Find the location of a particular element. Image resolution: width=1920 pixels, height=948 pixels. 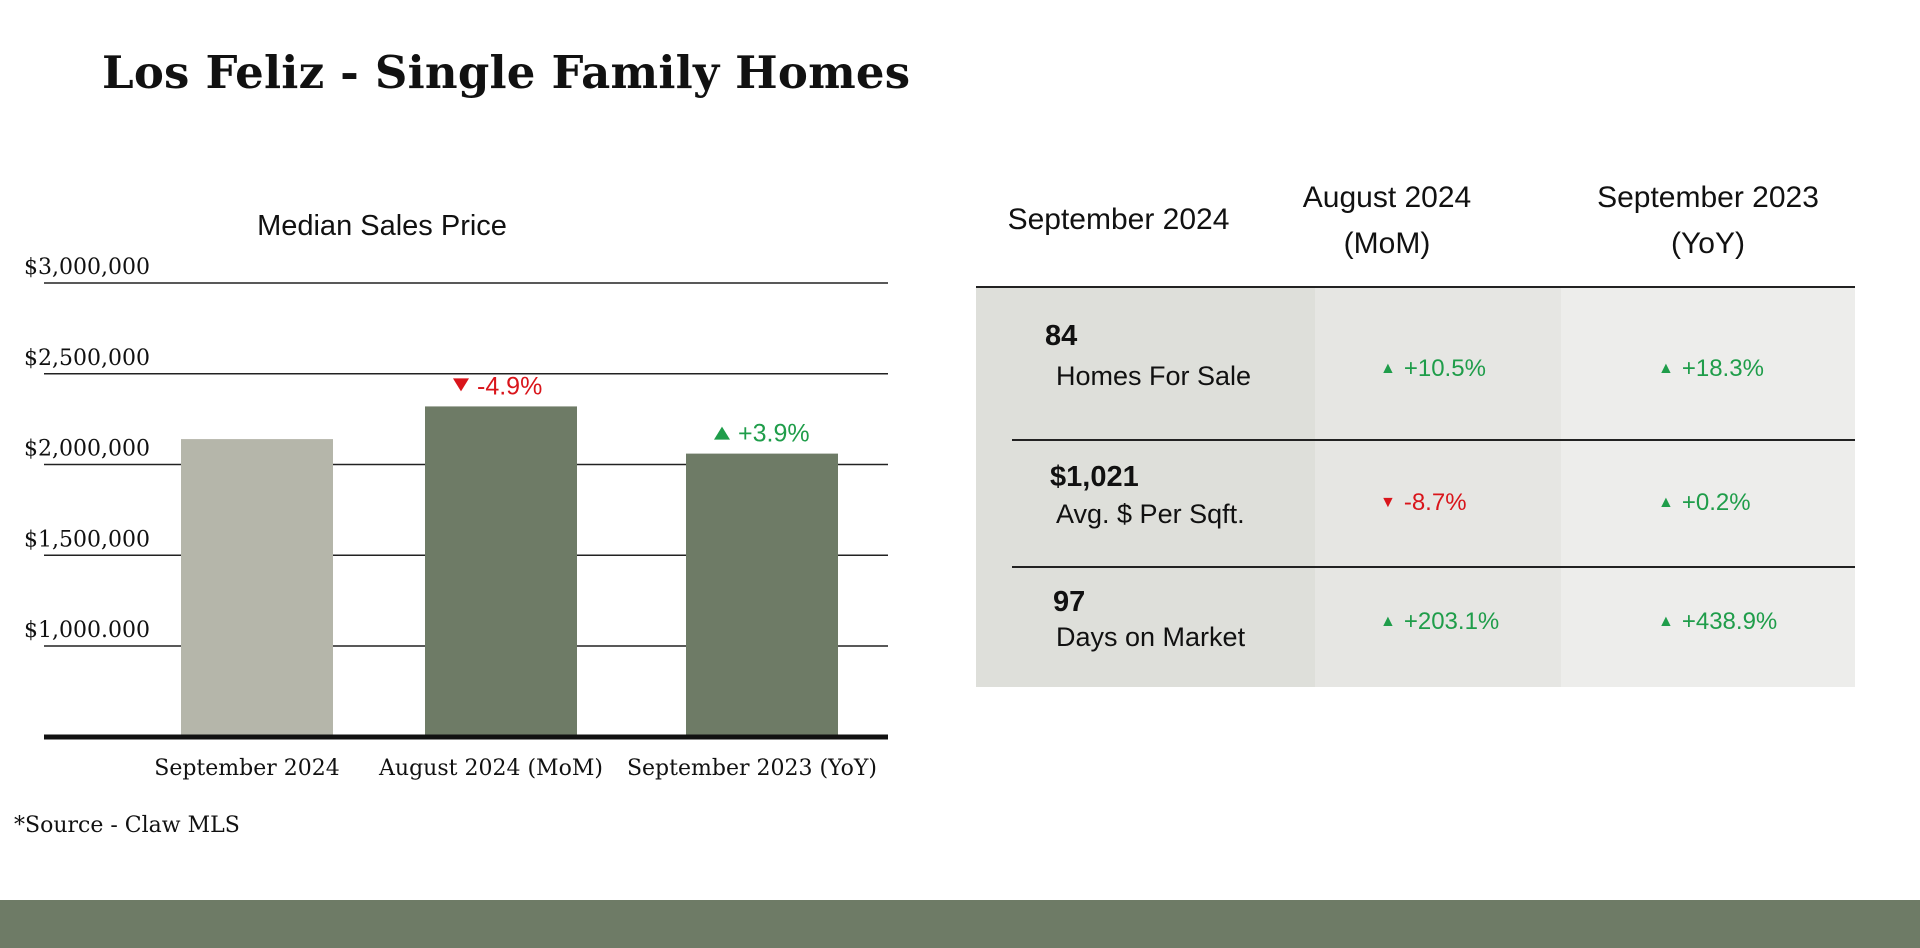

y-tick-label: $2,000,000 is located at coordinates (87, 449).